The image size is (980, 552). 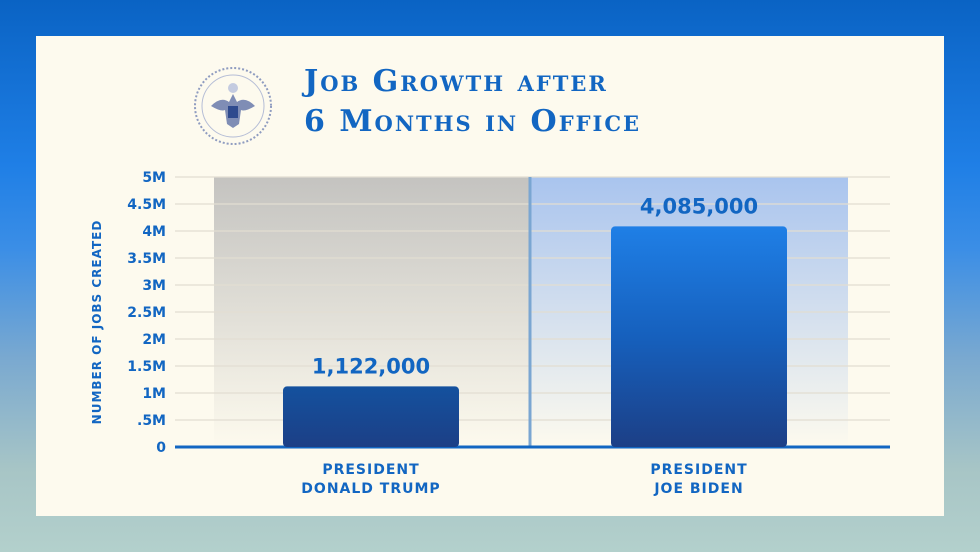 What do you see at coordinates (698, 489) in the screenshot?
I see `category-label: JOE BIDEN` at bounding box center [698, 489].